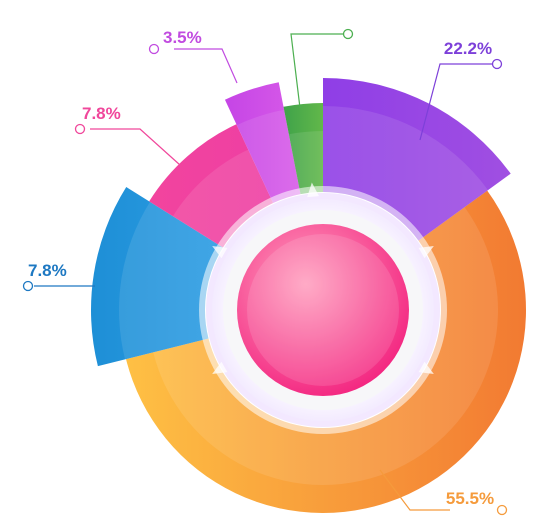 This screenshot has width=557, height=517. What do you see at coordinates (468, 48) in the screenshot?
I see `data-label: 22.2%` at bounding box center [468, 48].